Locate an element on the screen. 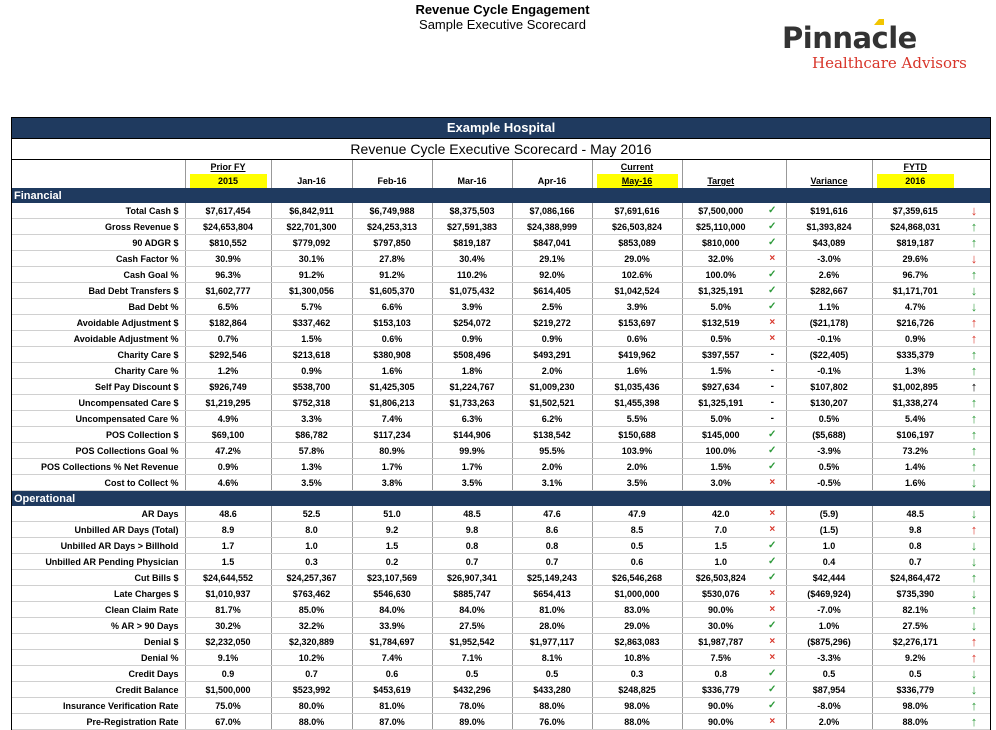  metric-label: Unbilled AR Pending Physician is located at coordinates (98, 561).